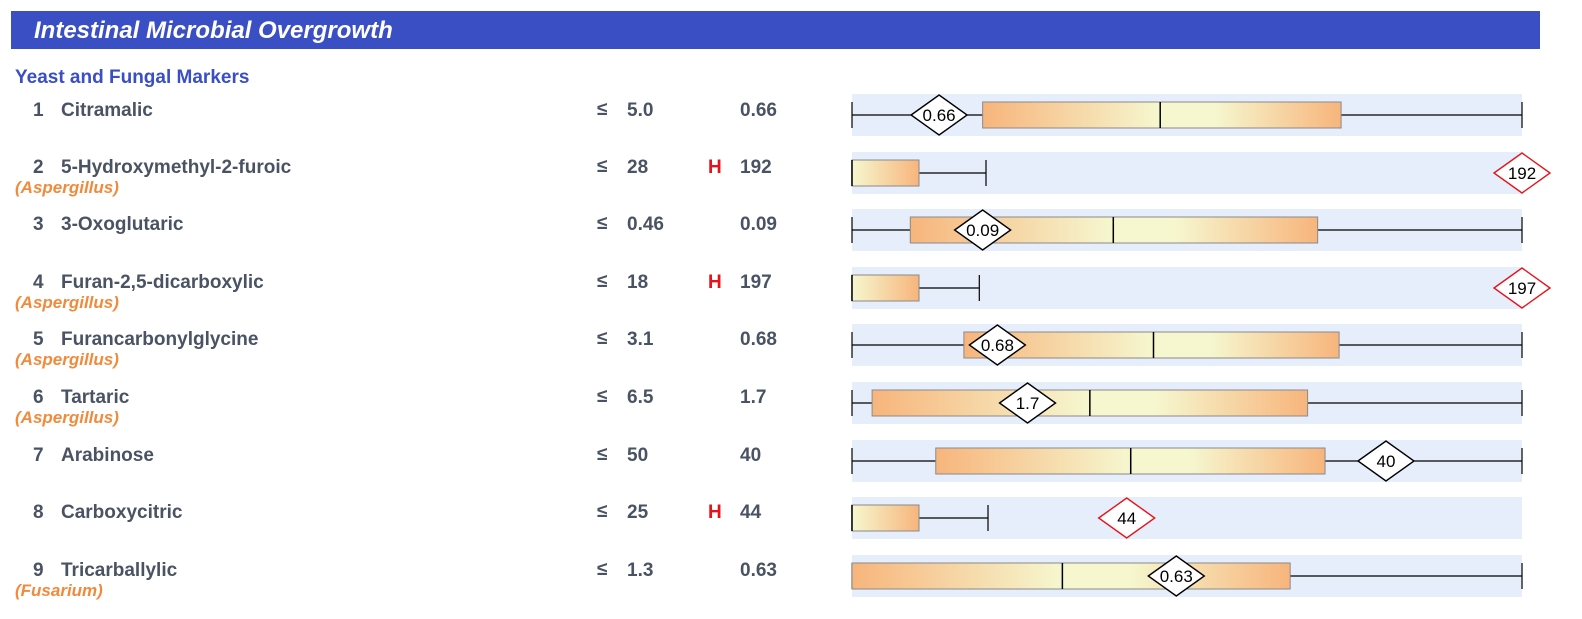 The image size is (1582, 619). What do you see at coordinates (638, 512) in the screenshot?
I see `reference-value: 25` at bounding box center [638, 512].